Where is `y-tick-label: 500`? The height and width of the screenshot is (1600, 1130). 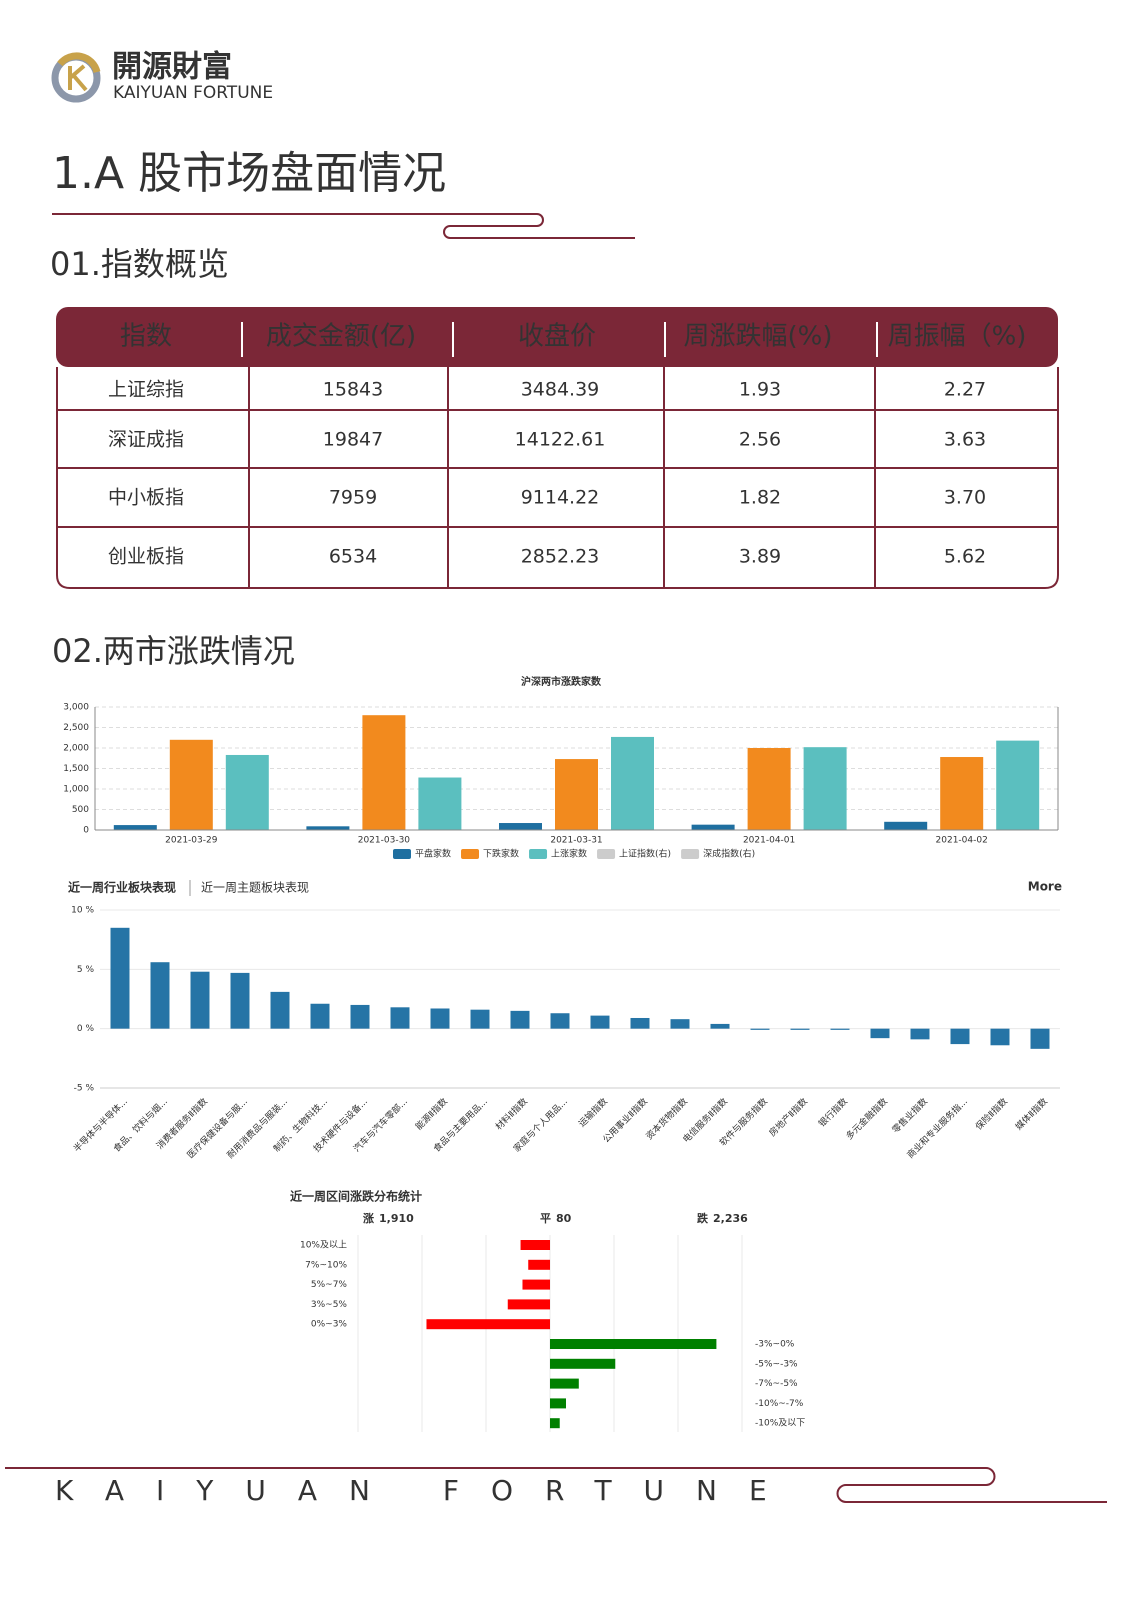 y-tick-label: 500 is located at coordinates (80, 810).